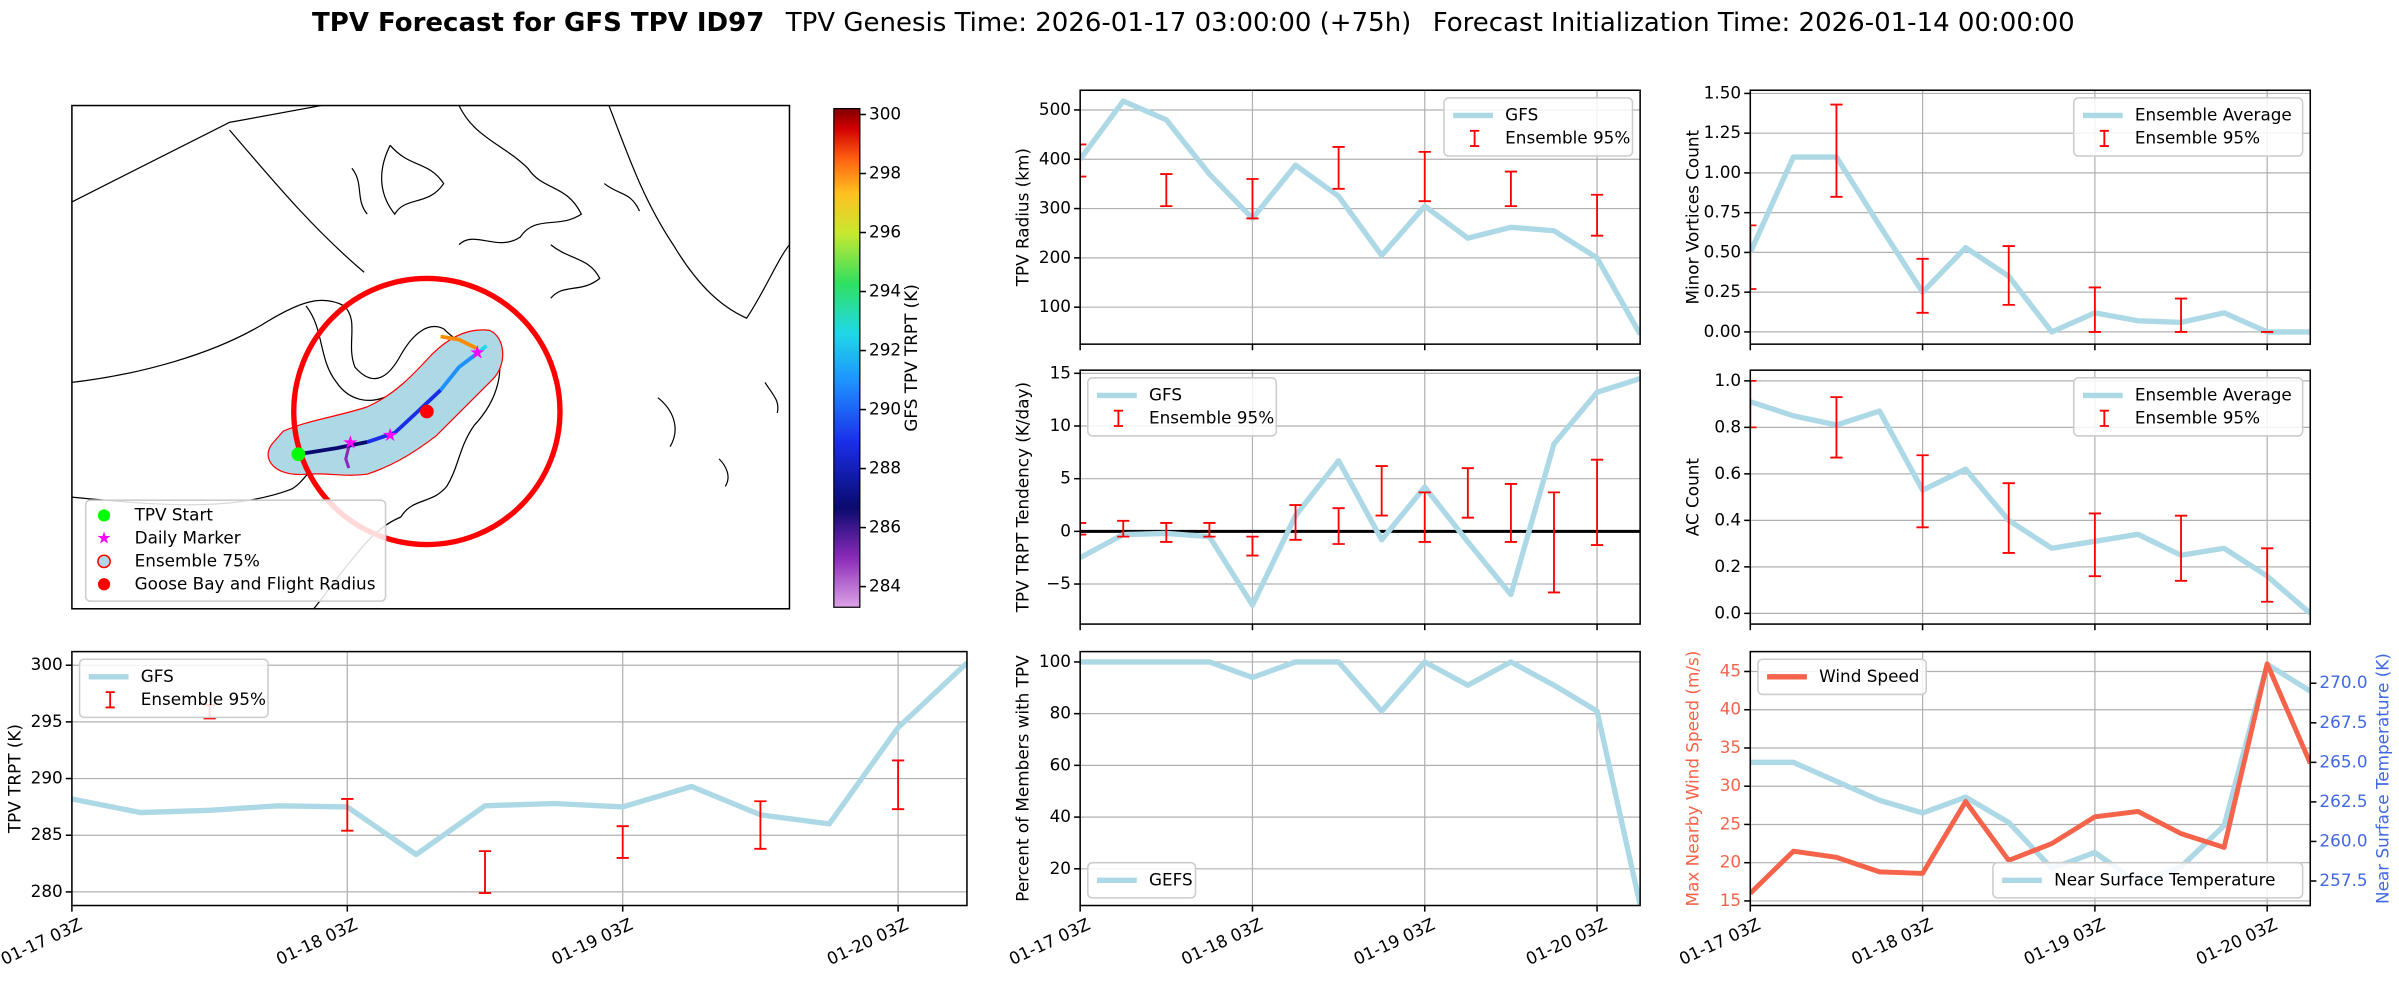 This screenshot has height=982, width=2399. What do you see at coordinates (1730, 785) in the screenshot?
I see `y-tick-label: 30` at bounding box center [1730, 785].